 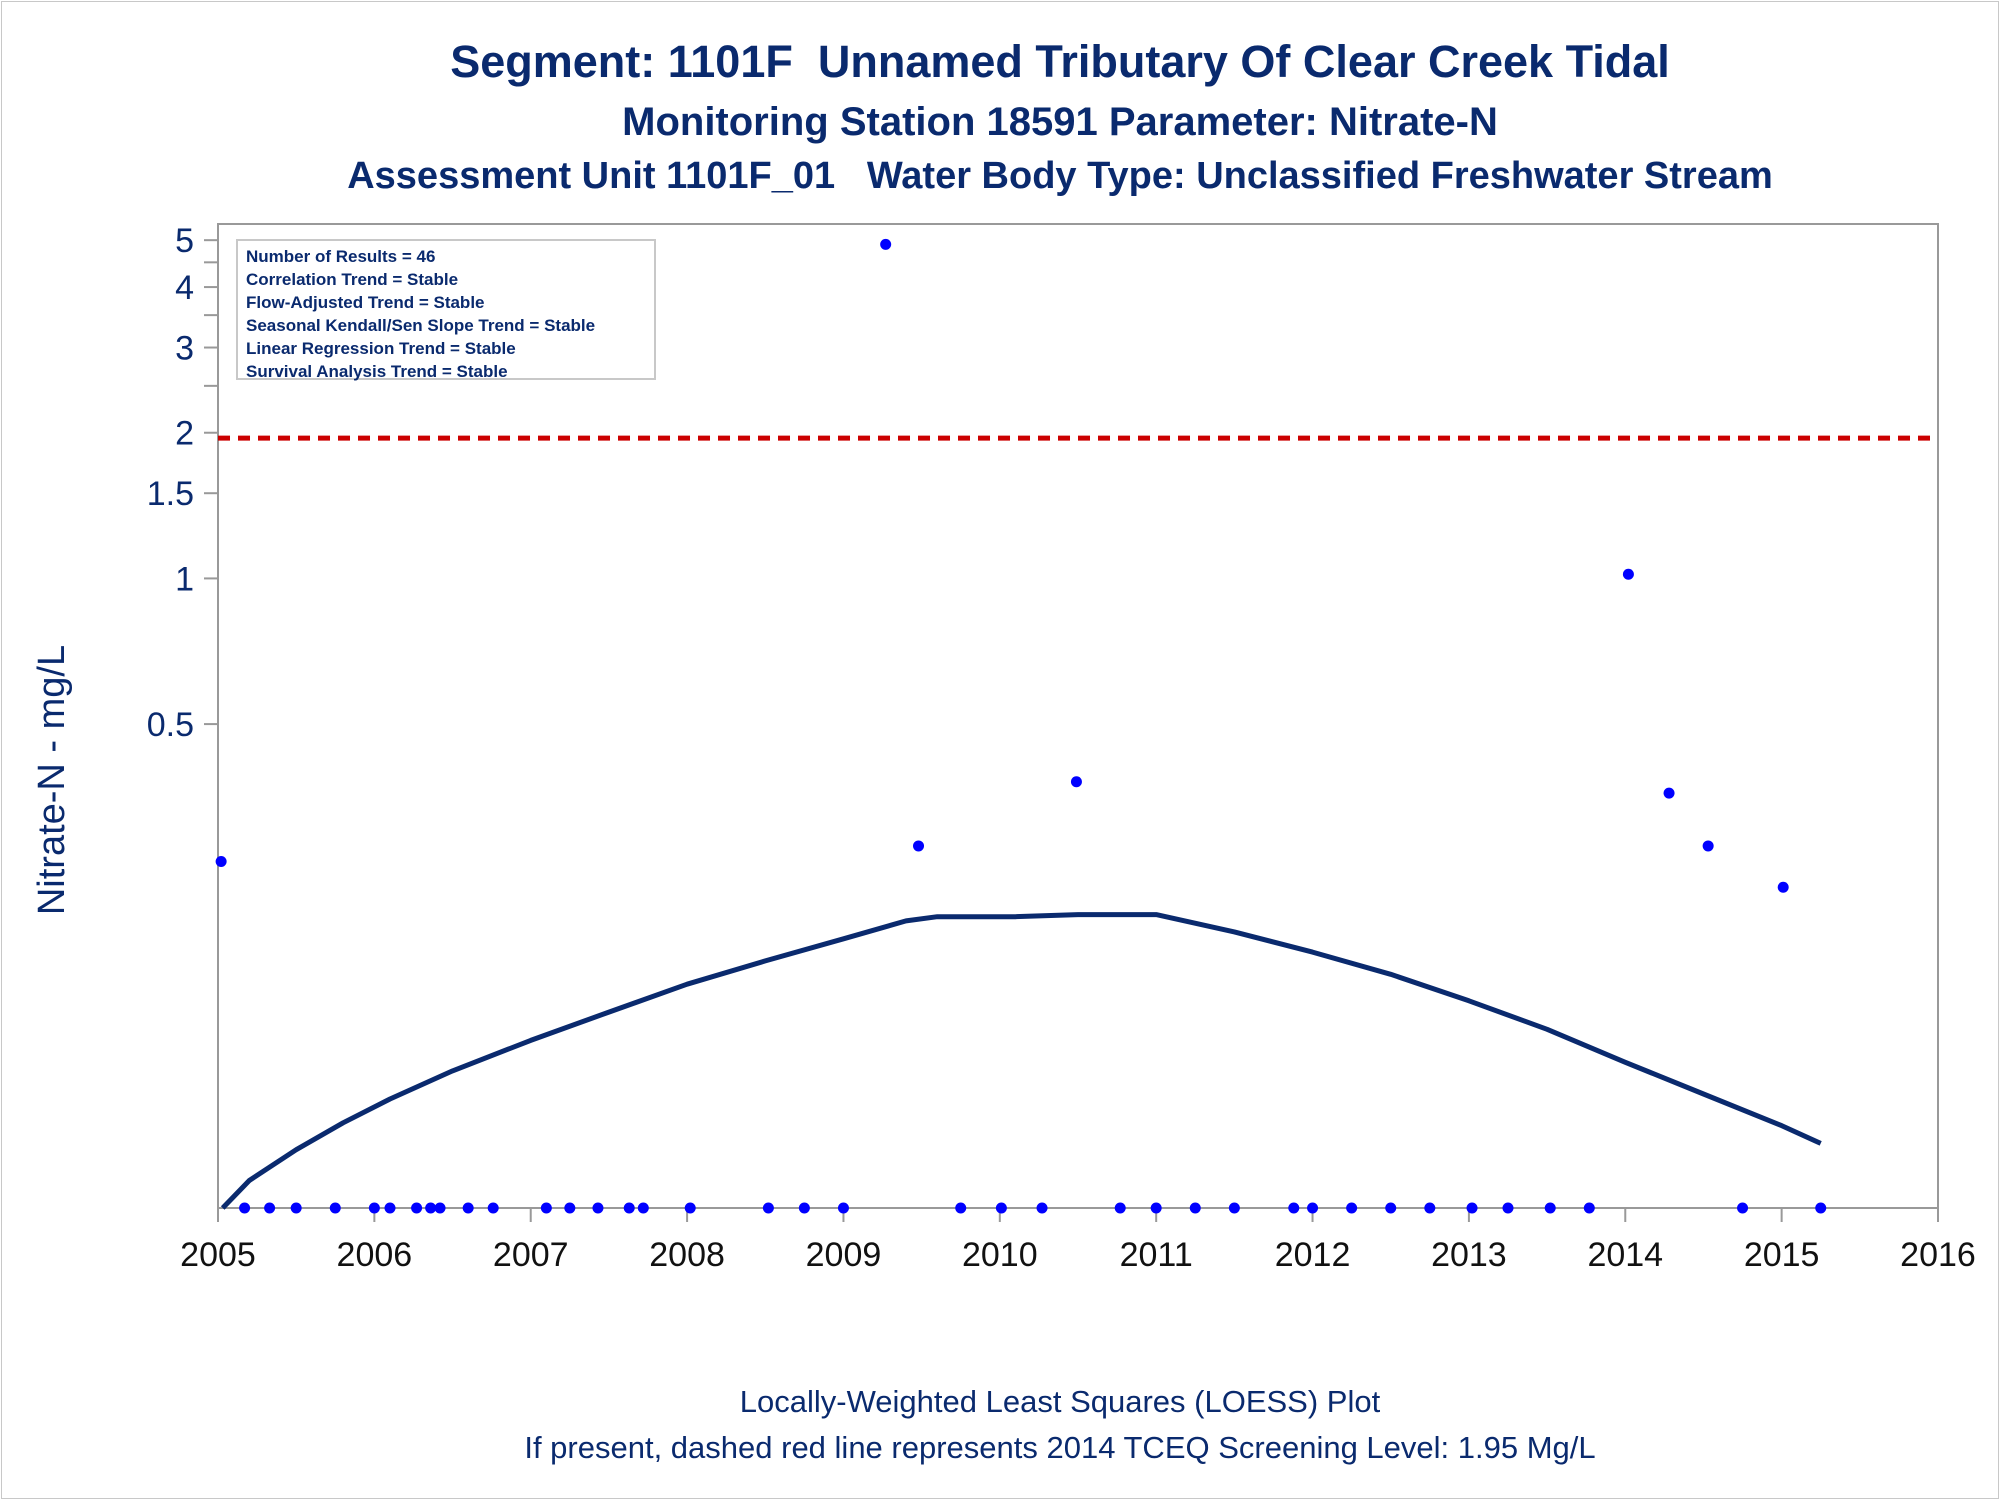 I want to click on y-tick-label: 4, so click(x=184, y=288).